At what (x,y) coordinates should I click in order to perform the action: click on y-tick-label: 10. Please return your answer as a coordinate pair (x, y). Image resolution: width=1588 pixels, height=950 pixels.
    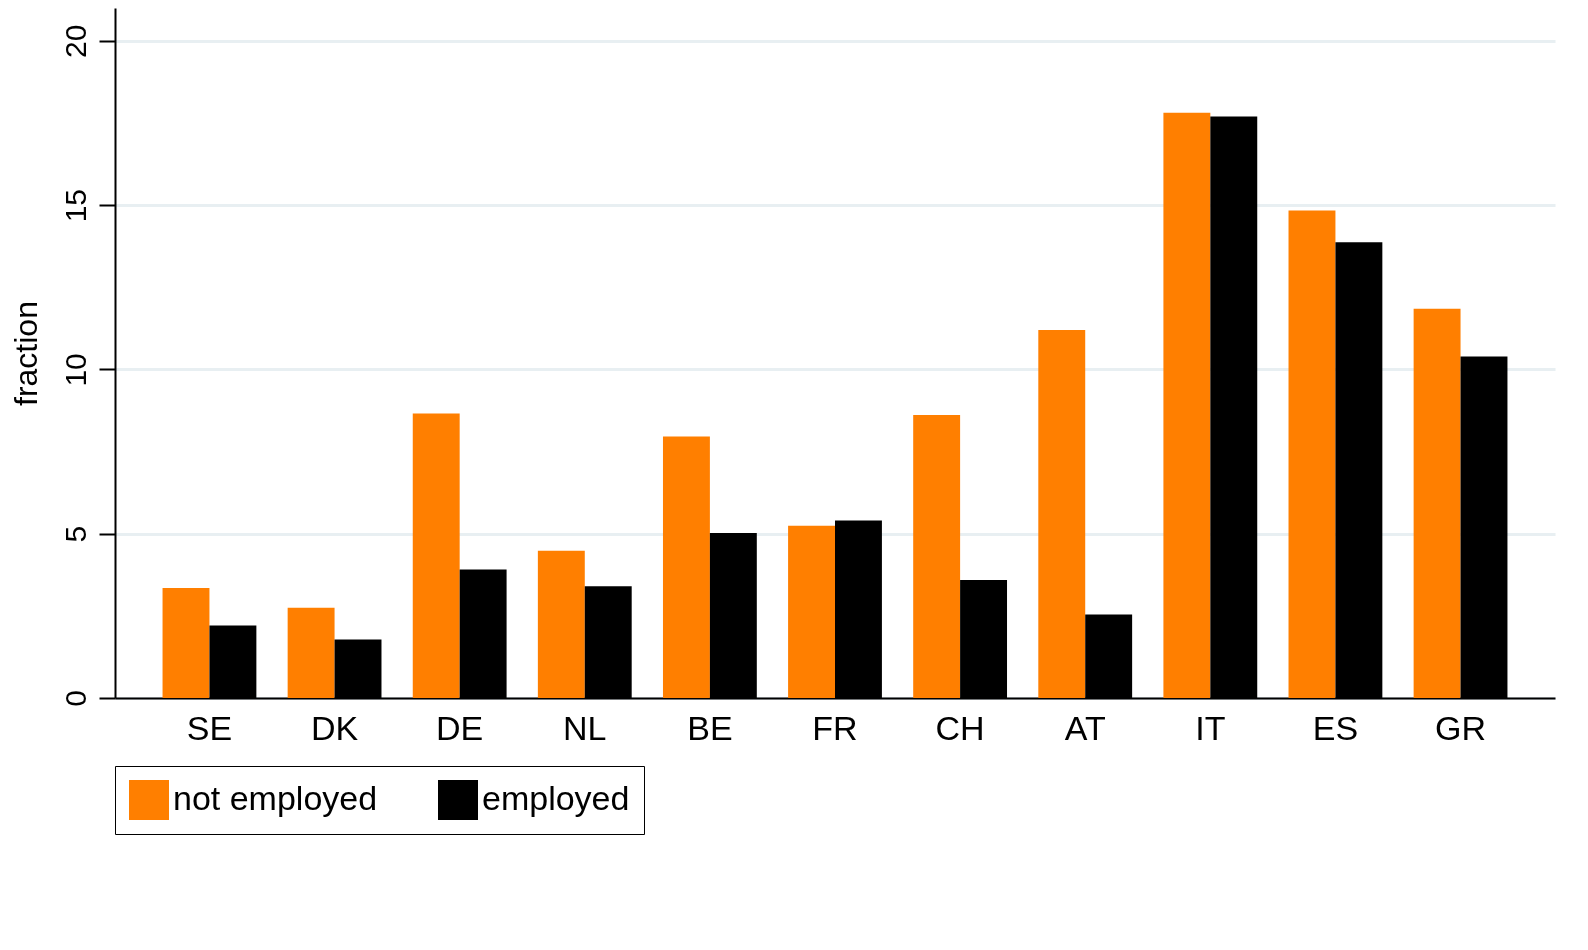
    Looking at the image, I should click on (75, 370).